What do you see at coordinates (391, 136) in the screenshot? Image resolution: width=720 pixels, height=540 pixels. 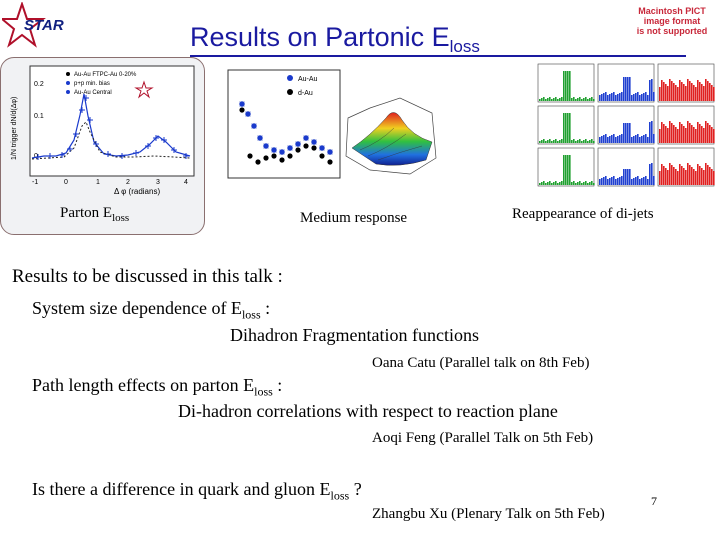 I see `medium-response-surface-plot` at bounding box center [391, 136].